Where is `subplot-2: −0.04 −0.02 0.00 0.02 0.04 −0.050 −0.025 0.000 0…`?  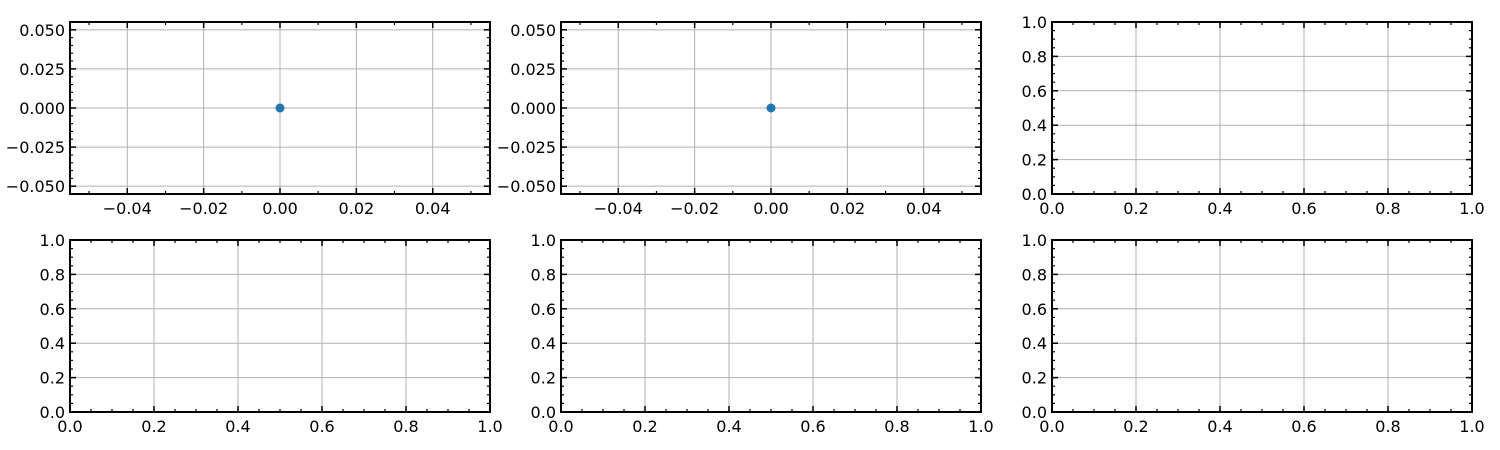 subplot-2: −0.04 −0.02 0.00 0.02 0.04 −0.050 −0.025 0.000 0… is located at coordinates (739, 119).